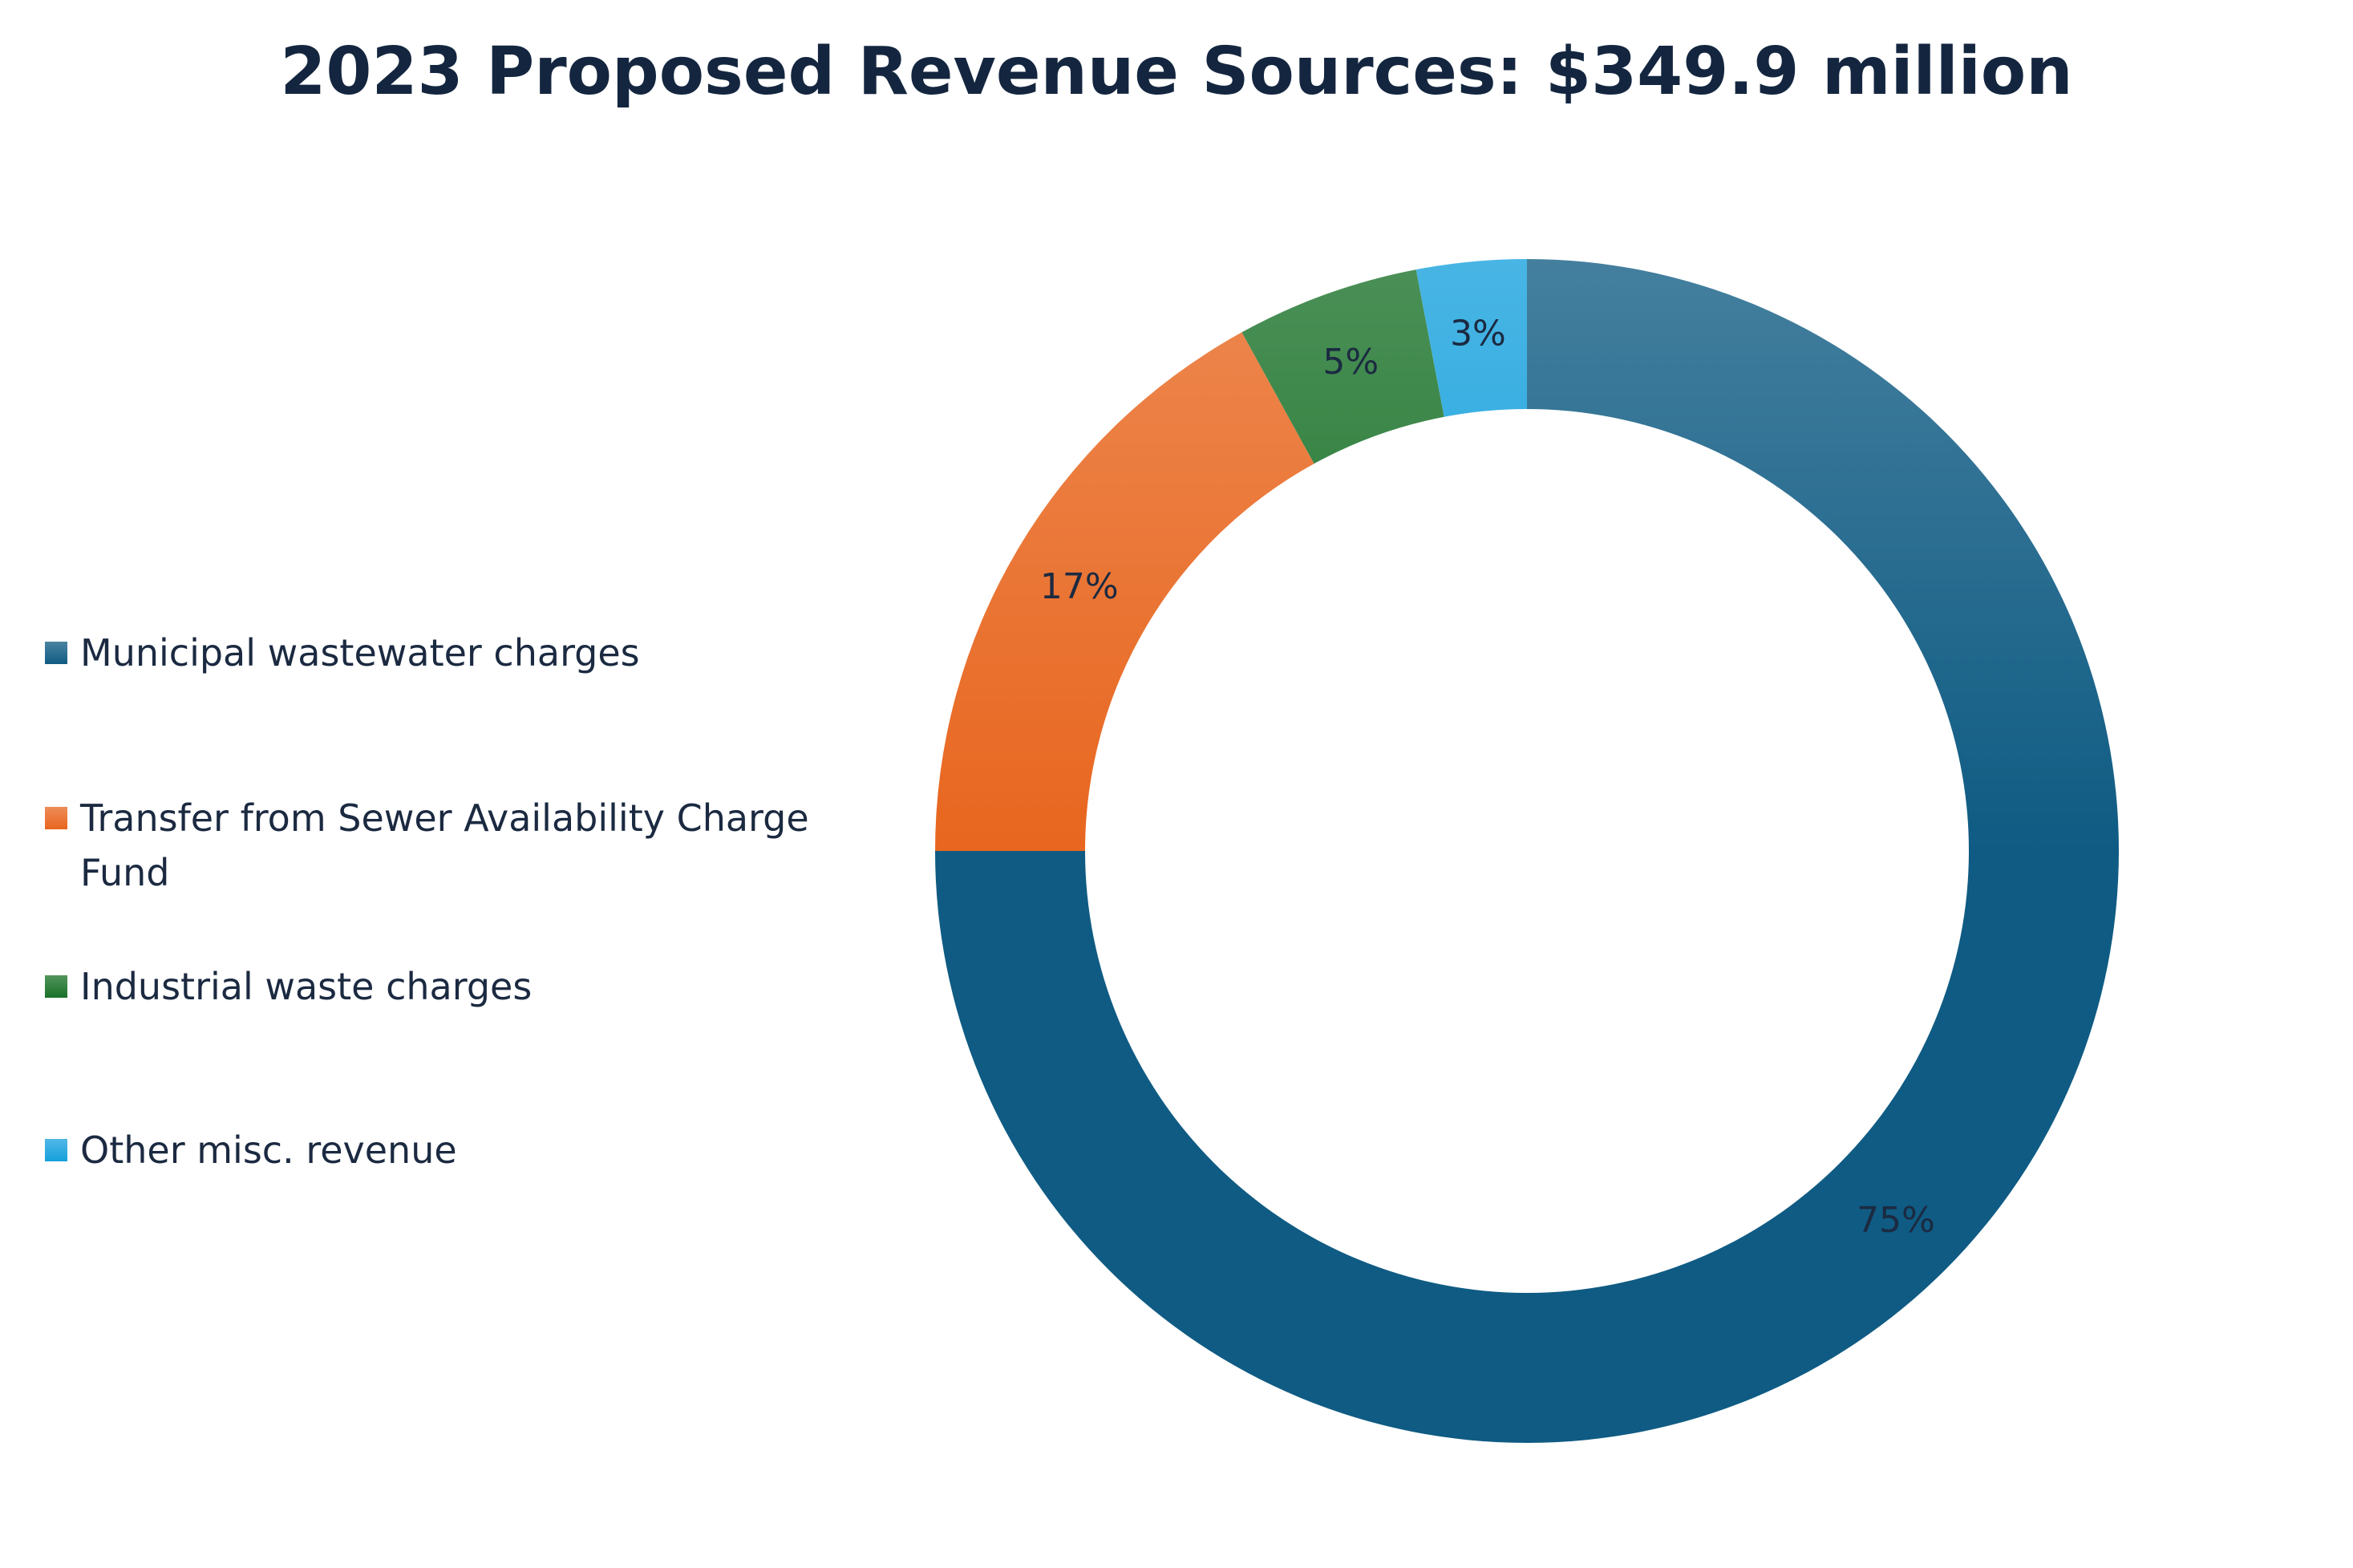 This screenshot has height=1568, width=2353. Describe the element at coordinates (268, 1150) in the screenshot. I see `legend-label: Other misc. revenue` at that location.